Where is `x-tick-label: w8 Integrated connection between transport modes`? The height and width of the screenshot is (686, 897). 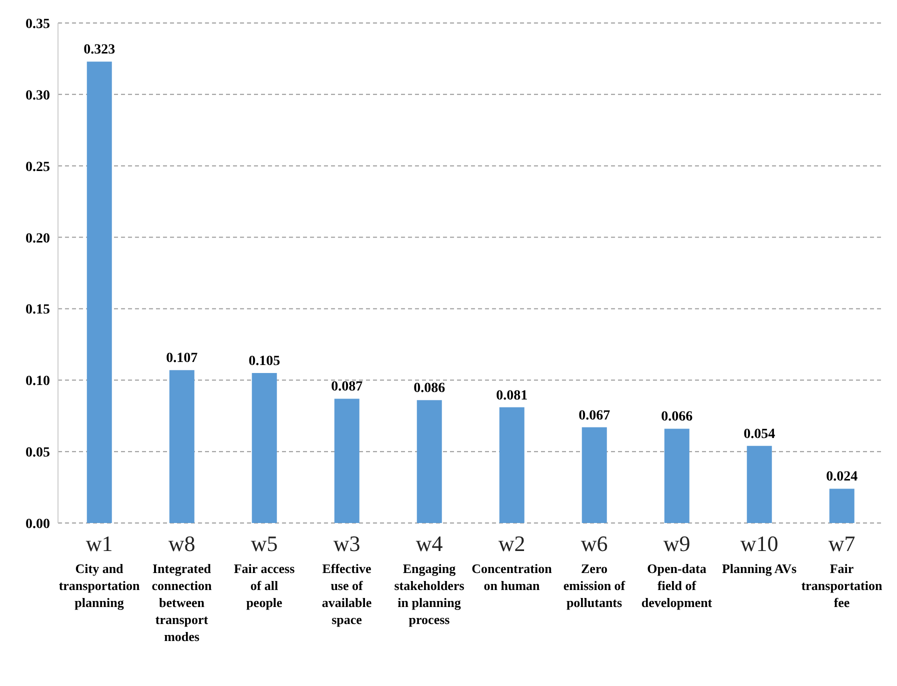 x-tick-label: w8 Integrated connection between transport modes is located at coordinates (182, 587).